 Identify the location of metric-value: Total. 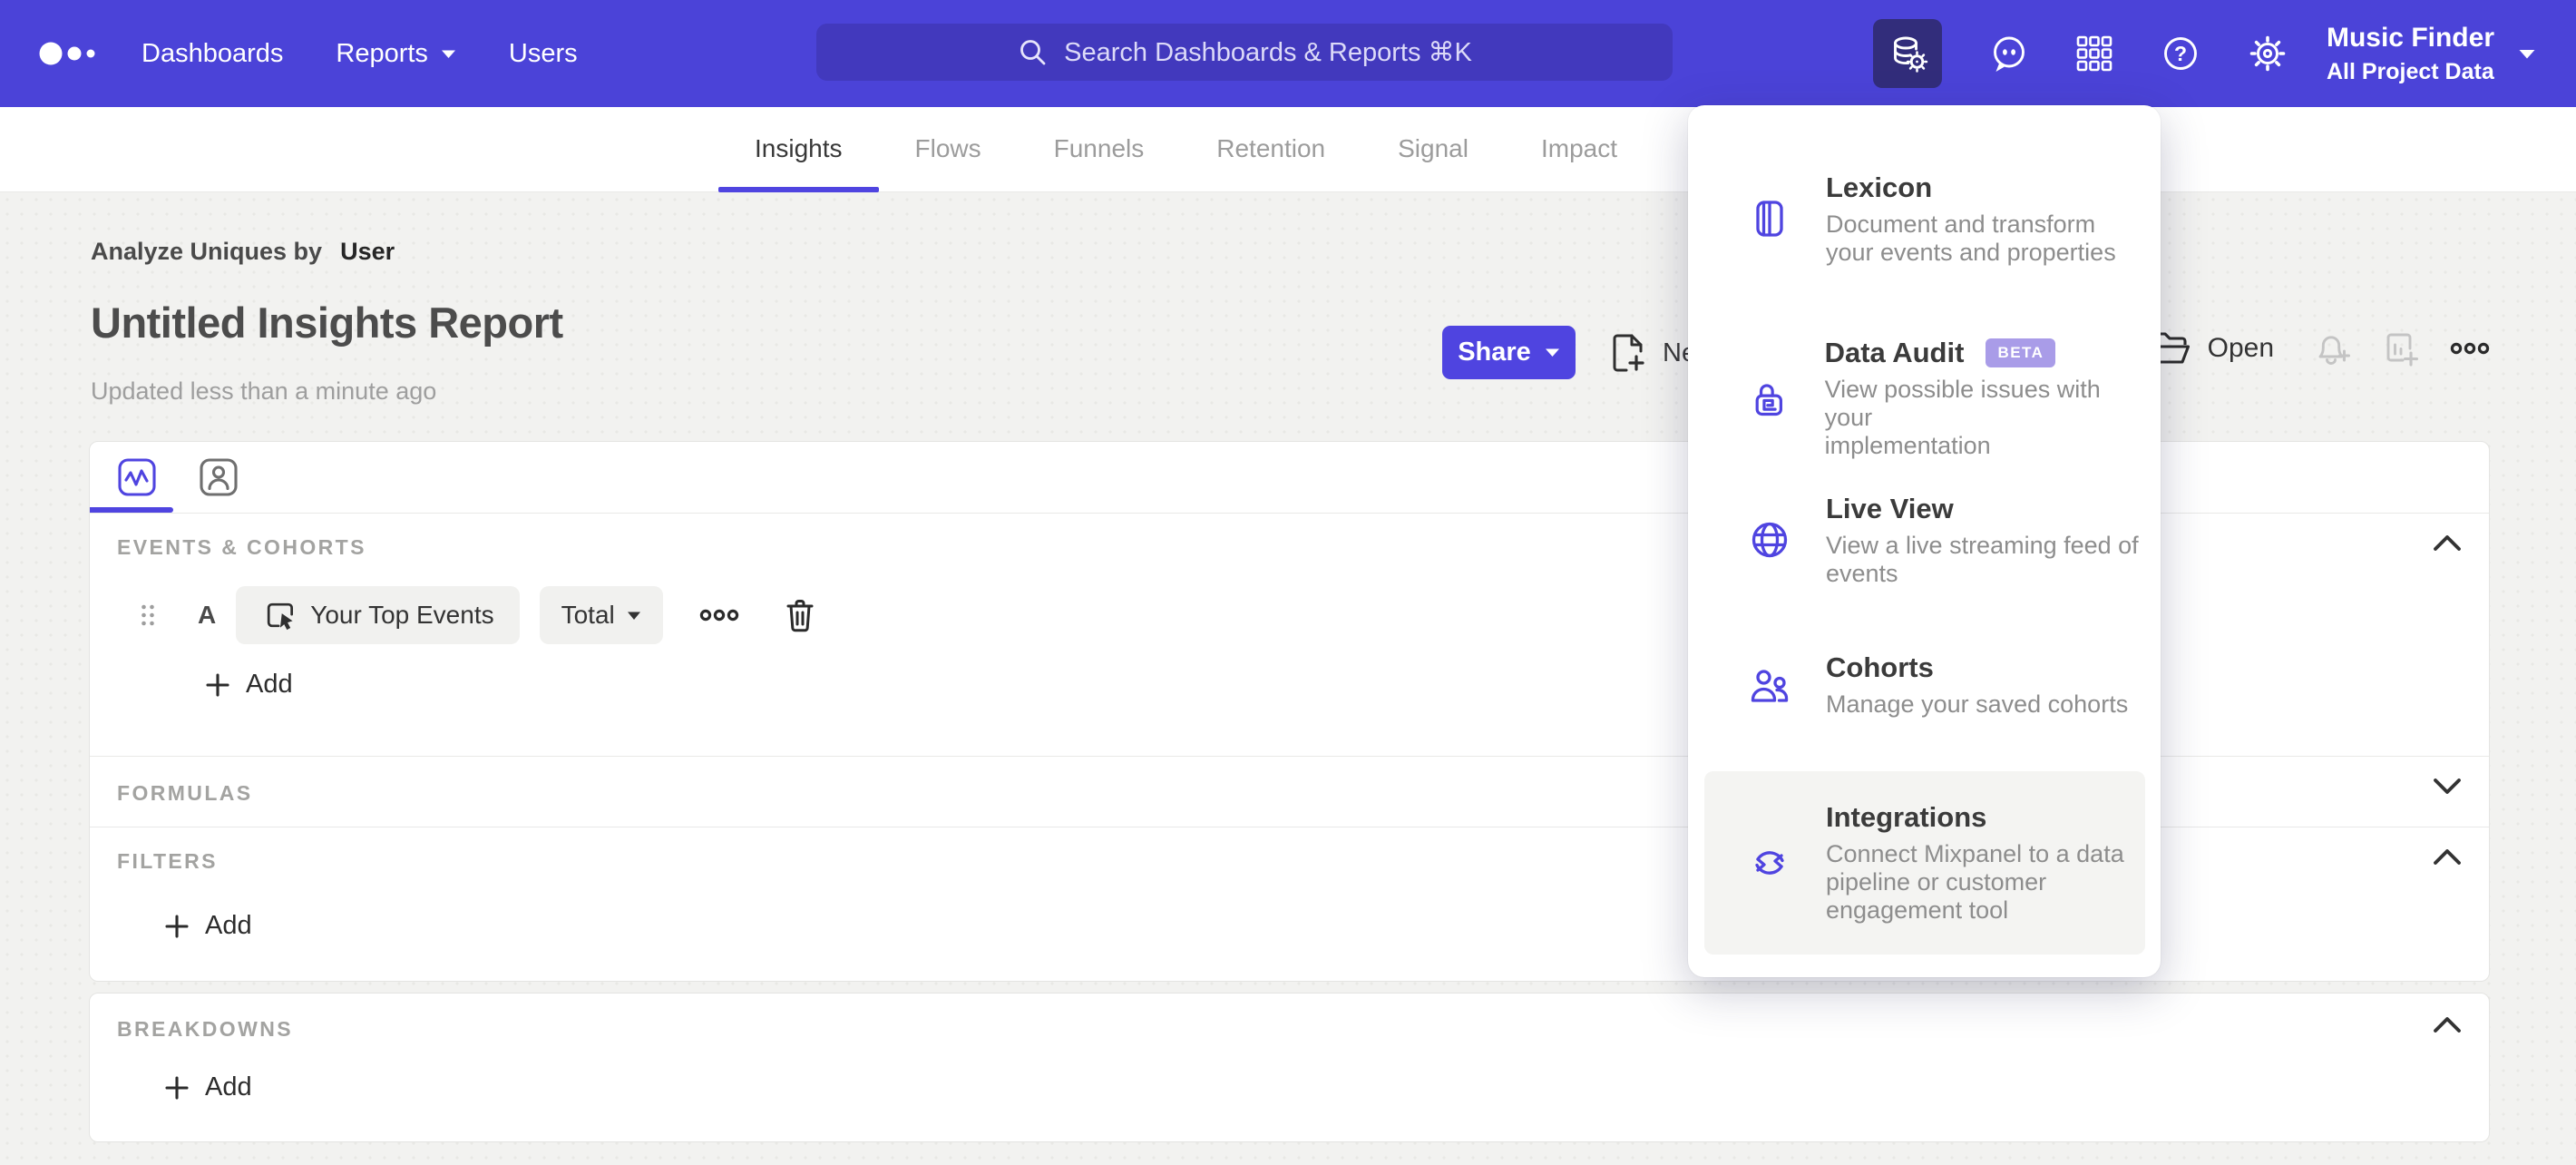
(588, 615).